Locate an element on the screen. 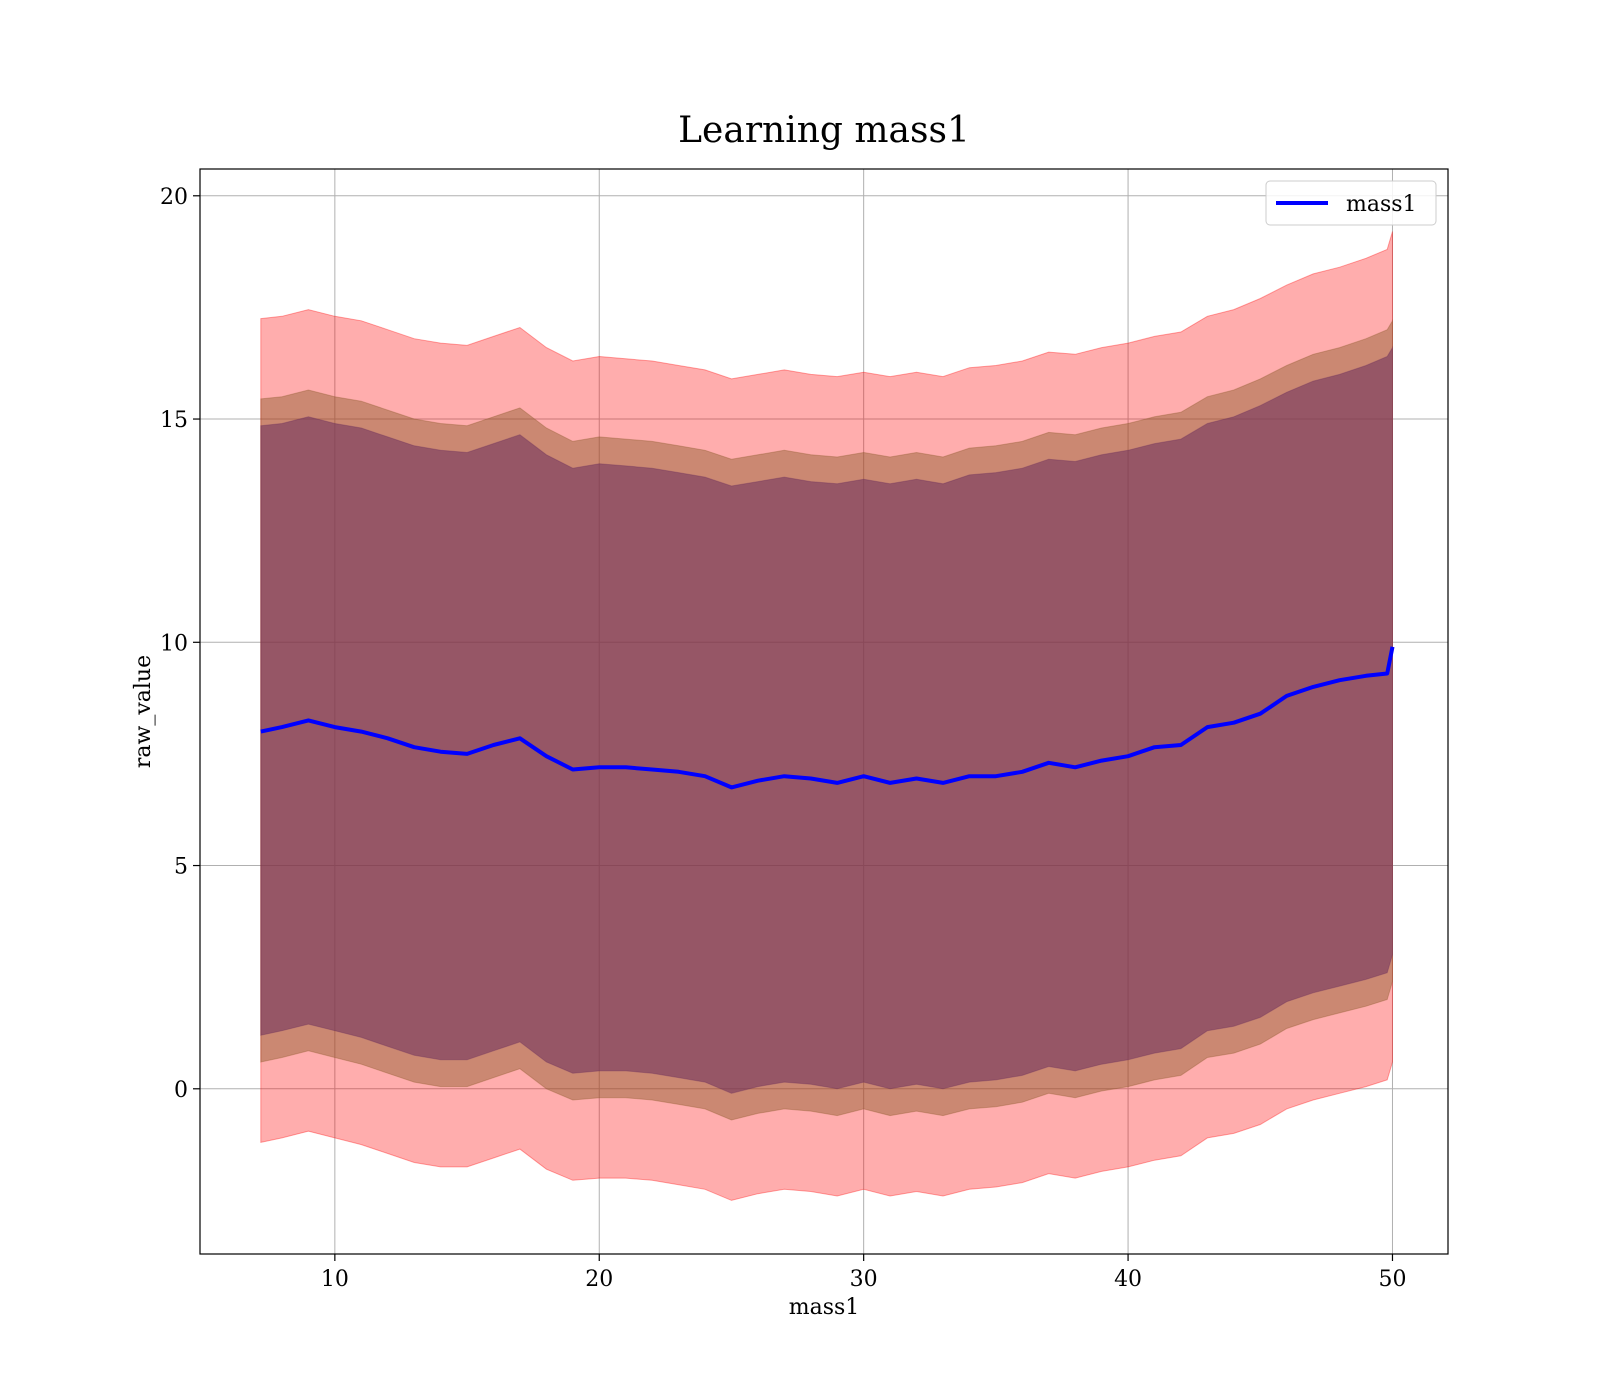  x-tick-label: 30 is located at coordinates (864, 1279).